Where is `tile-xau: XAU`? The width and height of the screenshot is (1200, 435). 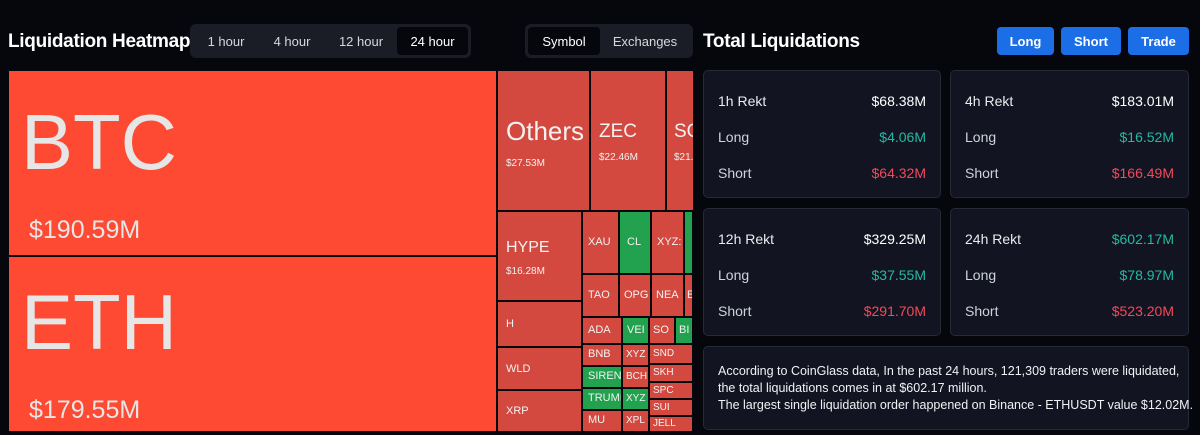
tile-xau: XAU is located at coordinates (600, 242).